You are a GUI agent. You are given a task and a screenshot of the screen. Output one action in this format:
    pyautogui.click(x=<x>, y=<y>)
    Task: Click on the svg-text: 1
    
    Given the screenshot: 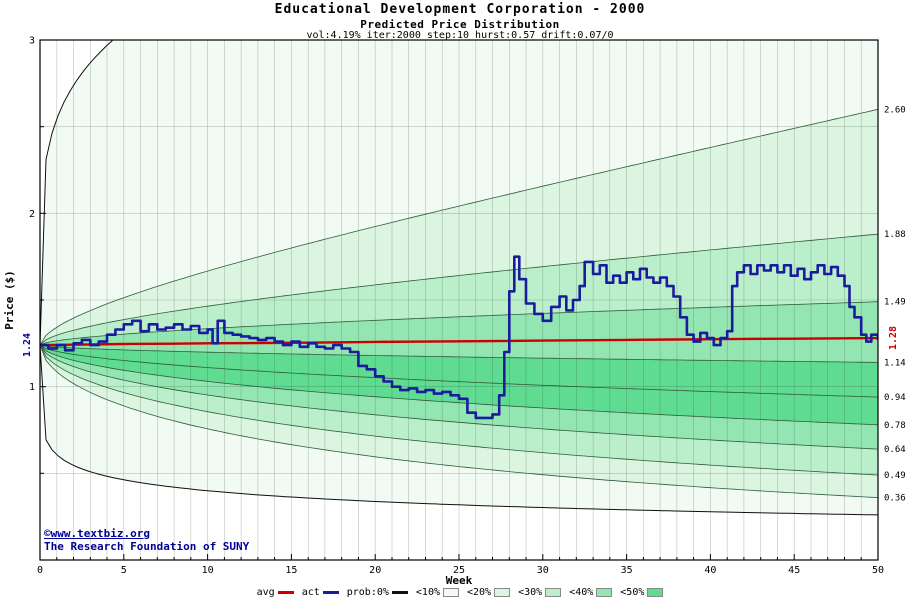 What is the action you would take?
    pyautogui.click(x=32, y=387)
    